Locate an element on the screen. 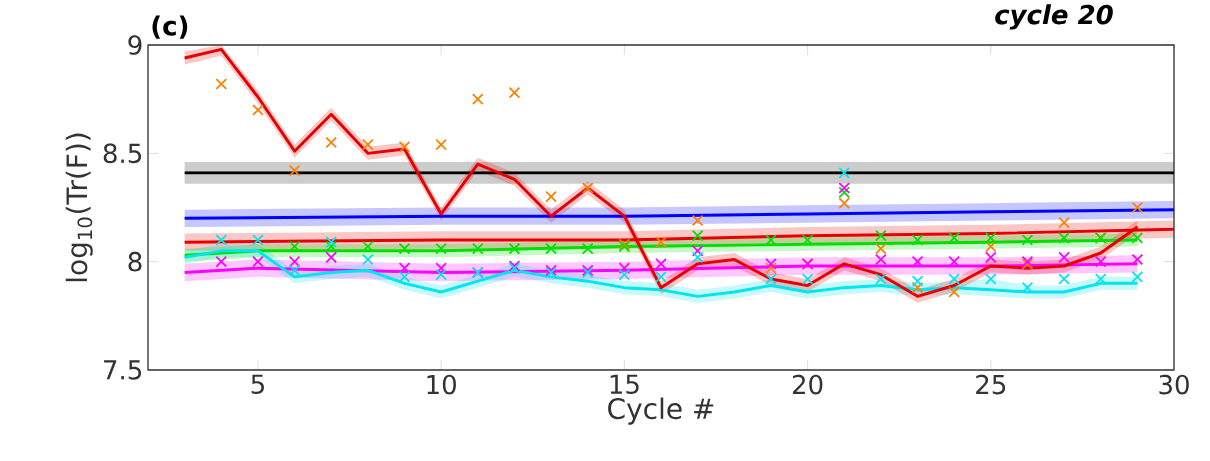 Image resolution: width=1210 pixels, height=461 pixels. x-tick-label: 20 is located at coordinates (807, 384).